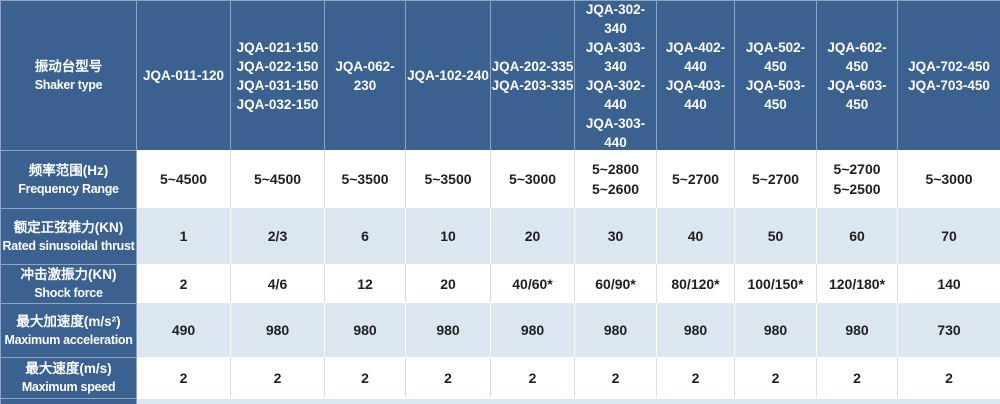  I want to click on model-header-cell: JQA-702-450 JQA-703-450, so click(949, 75).